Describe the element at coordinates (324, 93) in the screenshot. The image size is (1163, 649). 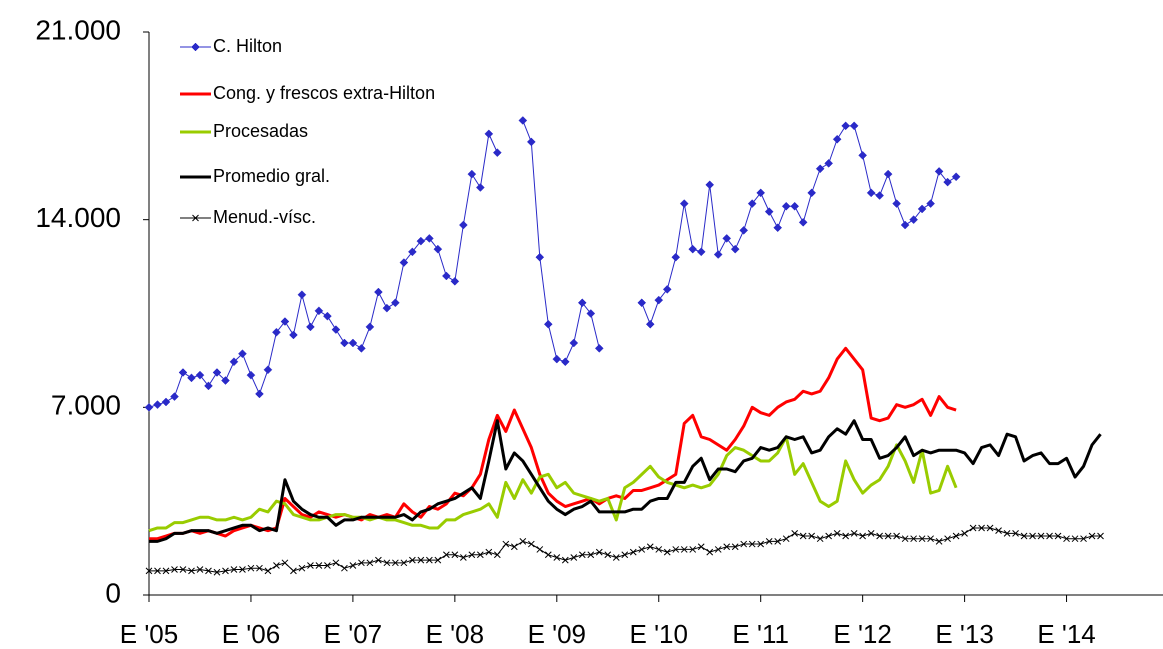
I see `legend-label: Cong. y frescos extra-Hilton` at that location.